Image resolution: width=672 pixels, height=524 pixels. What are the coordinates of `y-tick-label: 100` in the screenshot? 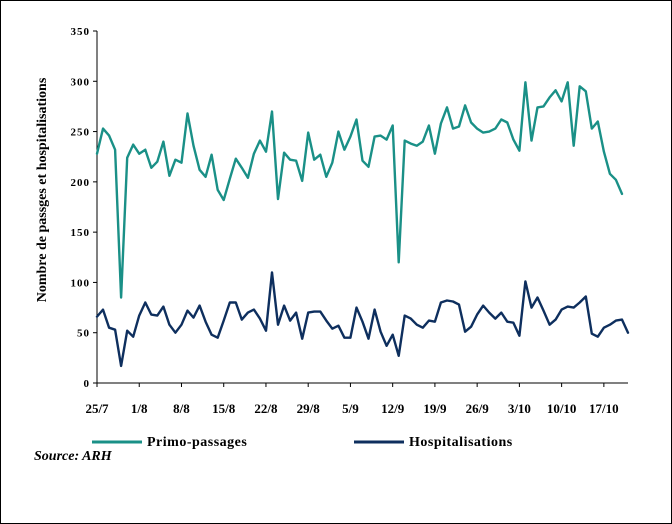 It's located at (81, 283).